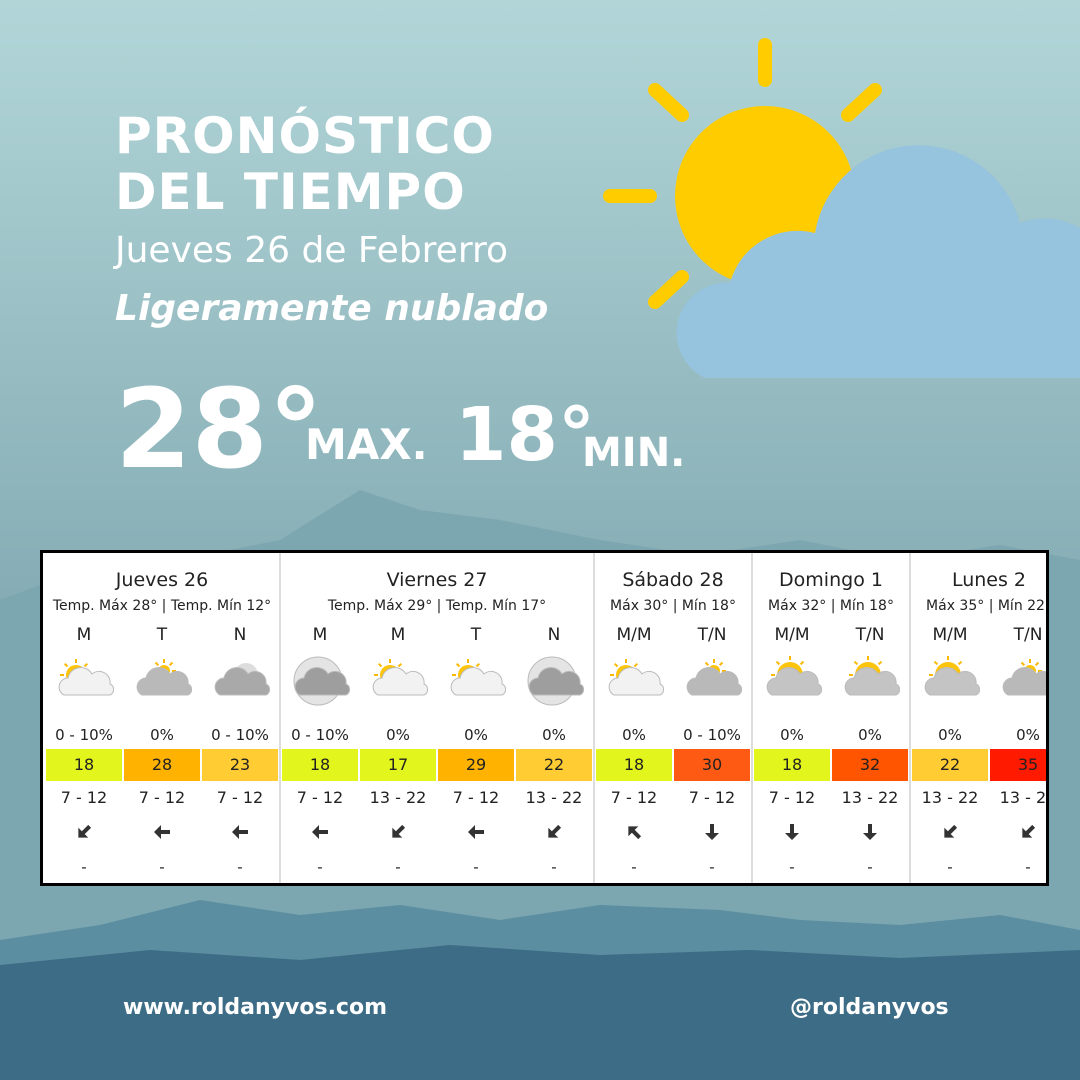 The image size is (1080, 1080). What do you see at coordinates (989, 580) in the screenshot?
I see `day-name: Lunes 2` at bounding box center [989, 580].